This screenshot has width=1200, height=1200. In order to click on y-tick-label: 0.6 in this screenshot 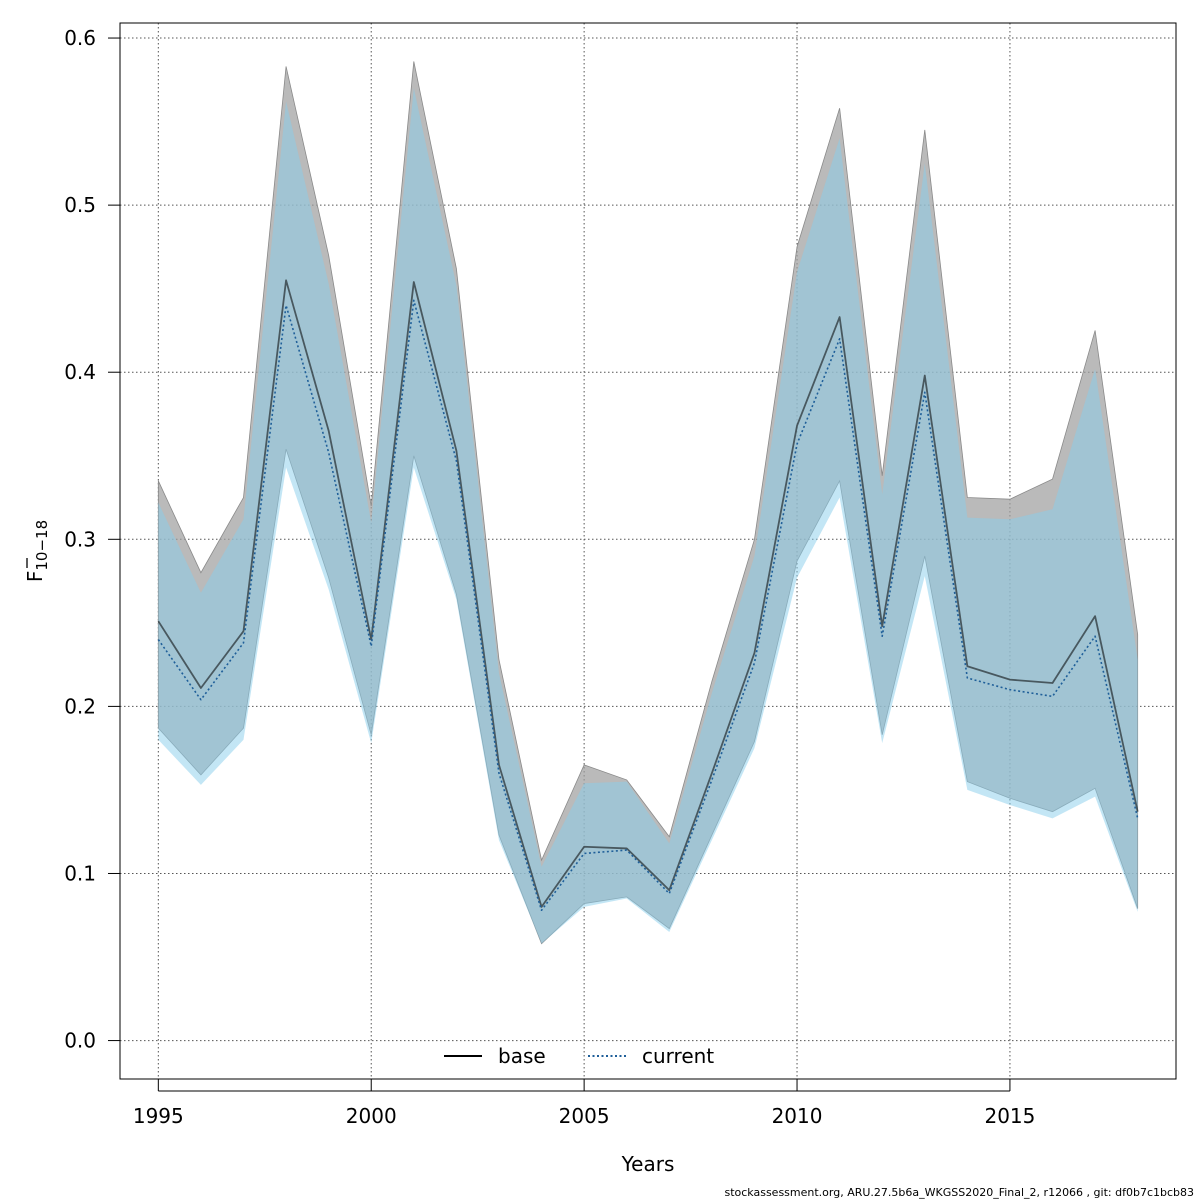, I will do `click(80, 38)`.